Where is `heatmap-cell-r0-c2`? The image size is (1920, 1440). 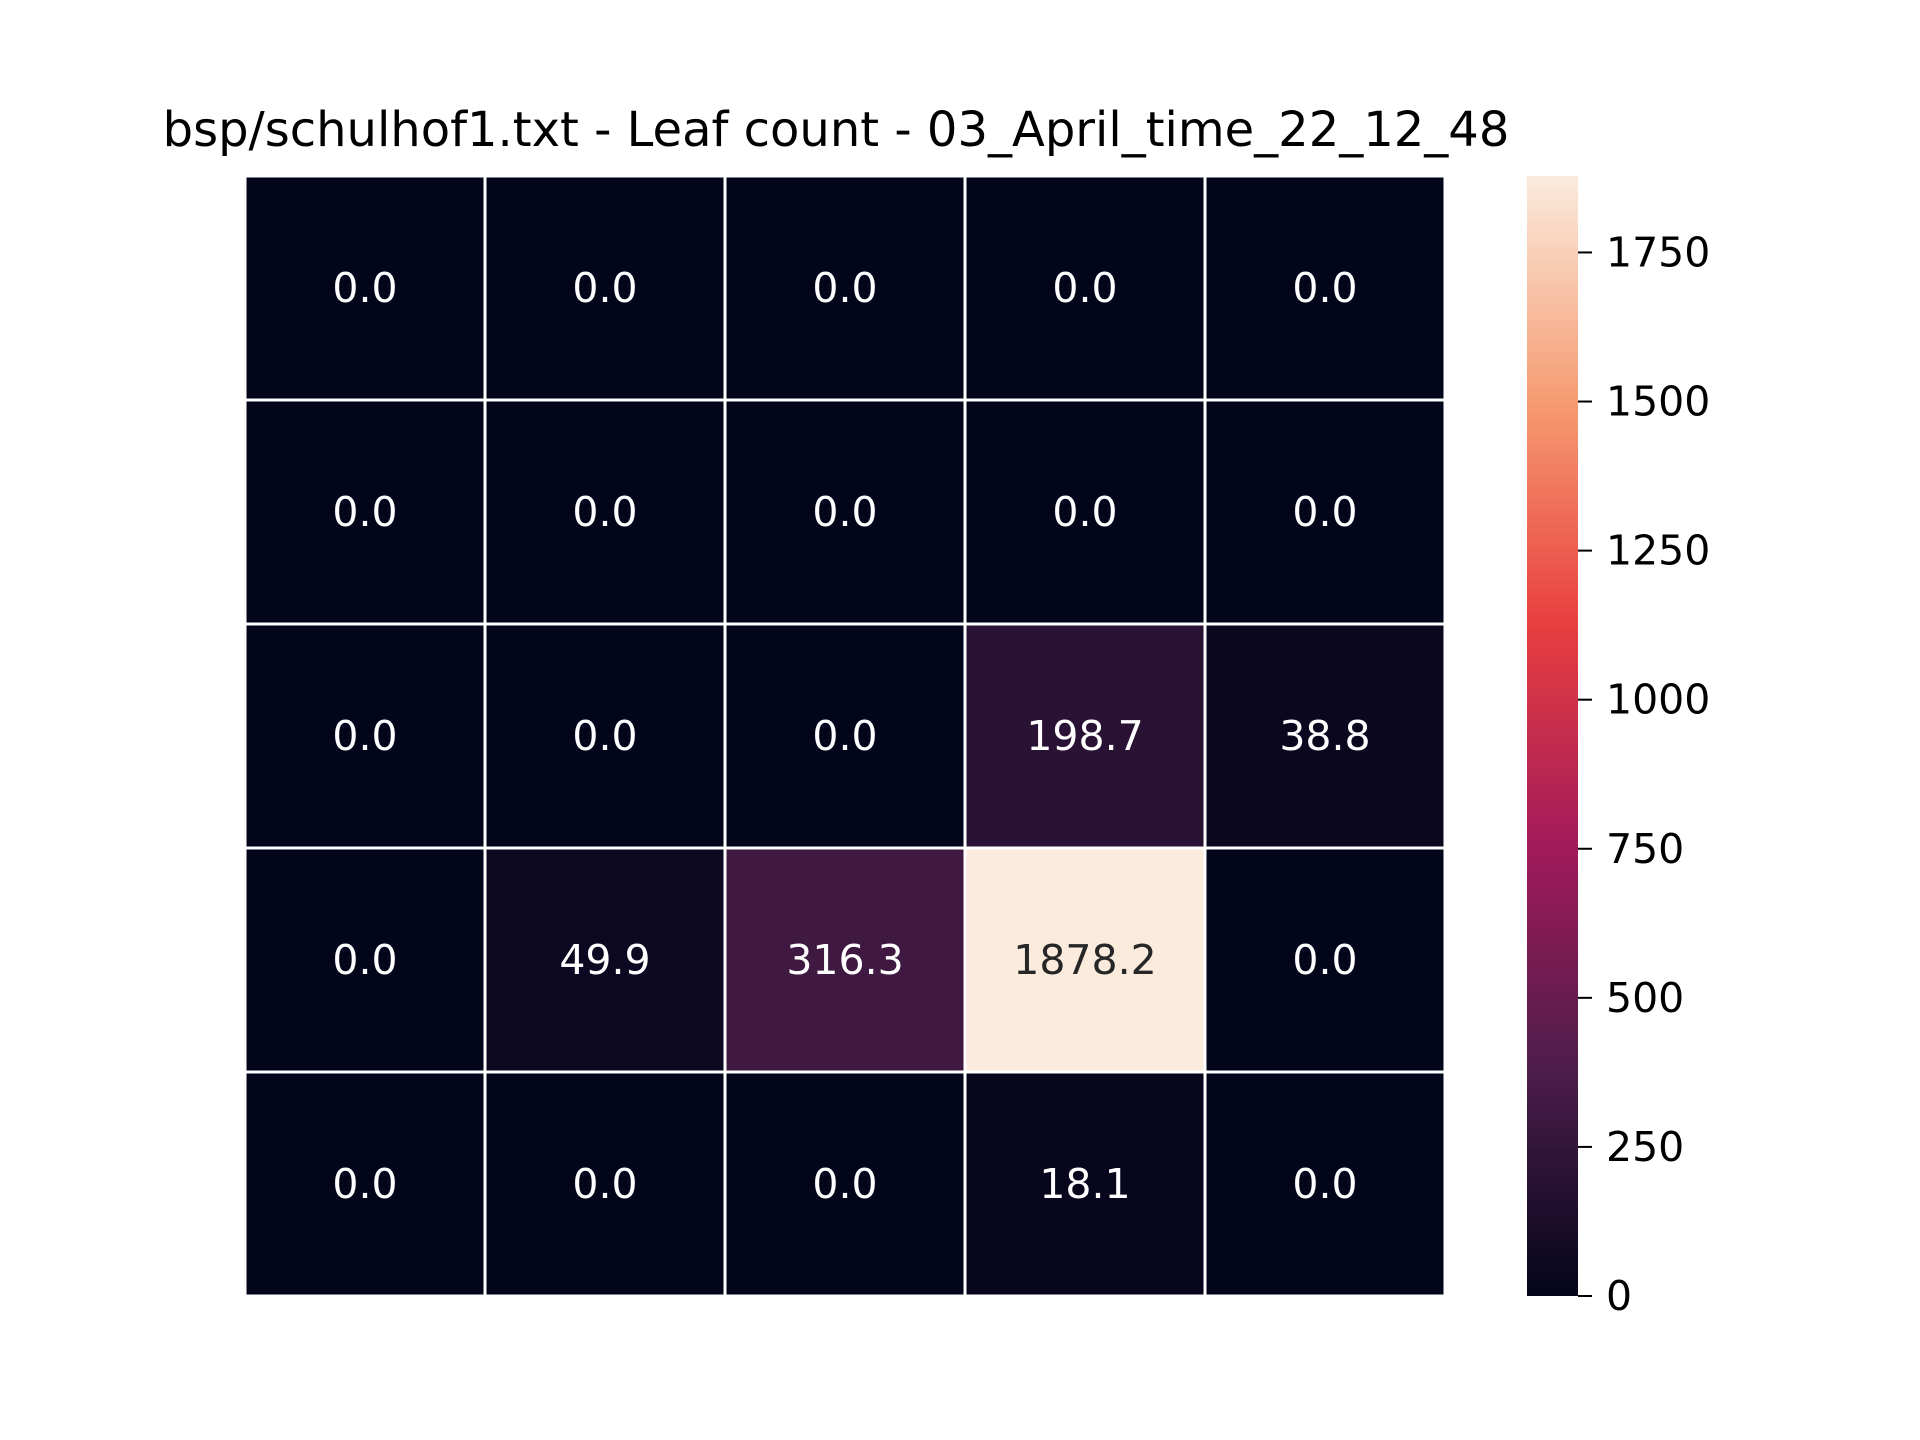
heatmap-cell-r0-c2 is located at coordinates (845, 288).